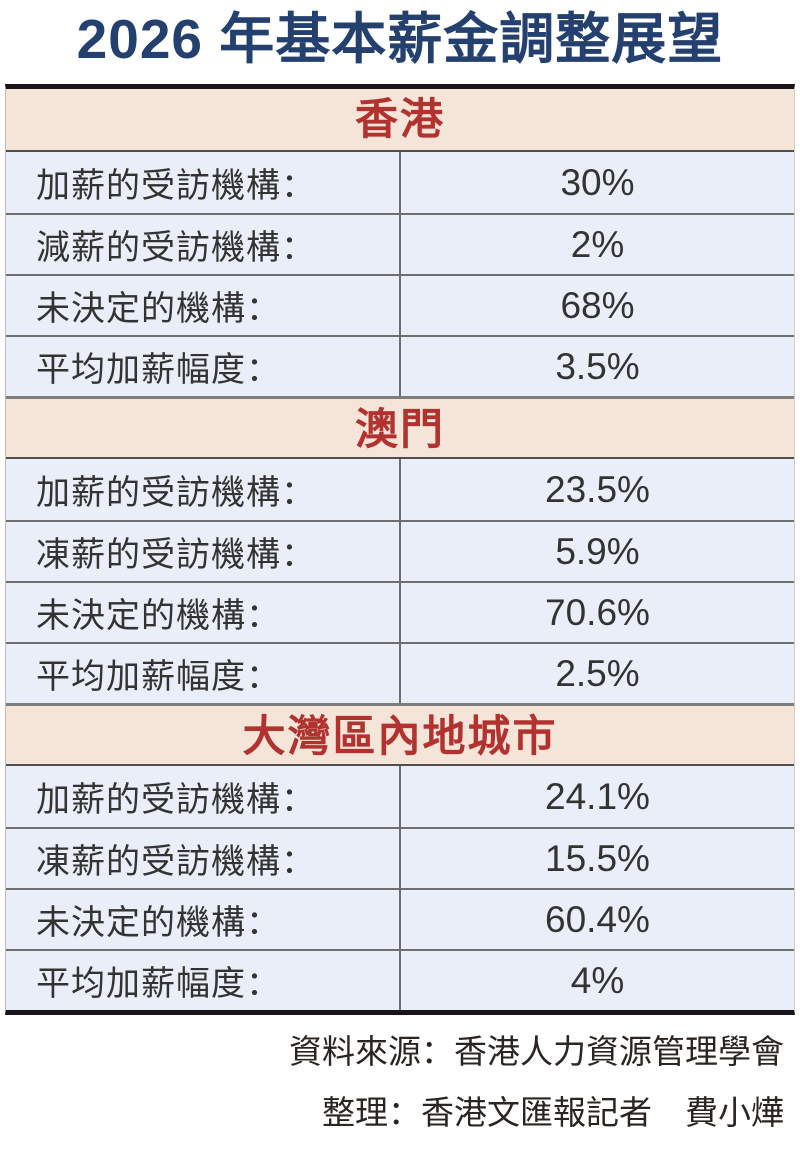 The image size is (800, 1175). What do you see at coordinates (597, 305) in the screenshot?
I see `row-value: 68%` at bounding box center [597, 305].